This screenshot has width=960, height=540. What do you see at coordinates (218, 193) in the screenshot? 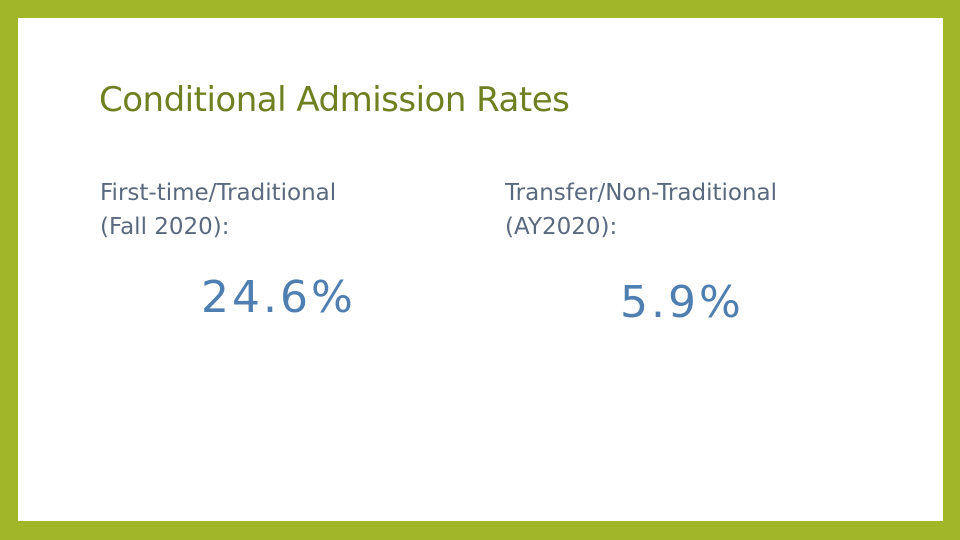
I see `first-time-traditional-label-line1: First-time/Traditional` at bounding box center [218, 193].